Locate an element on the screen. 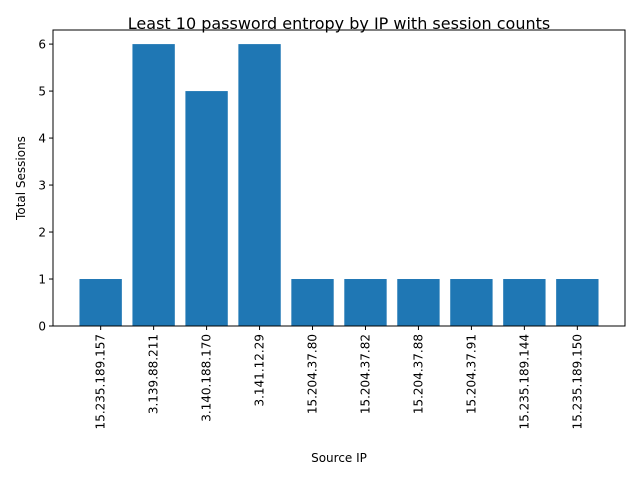 The height and width of the screenshot is (480, 640). x-tick-label: 15.235.189.150 is located at coordinates (577, 381).